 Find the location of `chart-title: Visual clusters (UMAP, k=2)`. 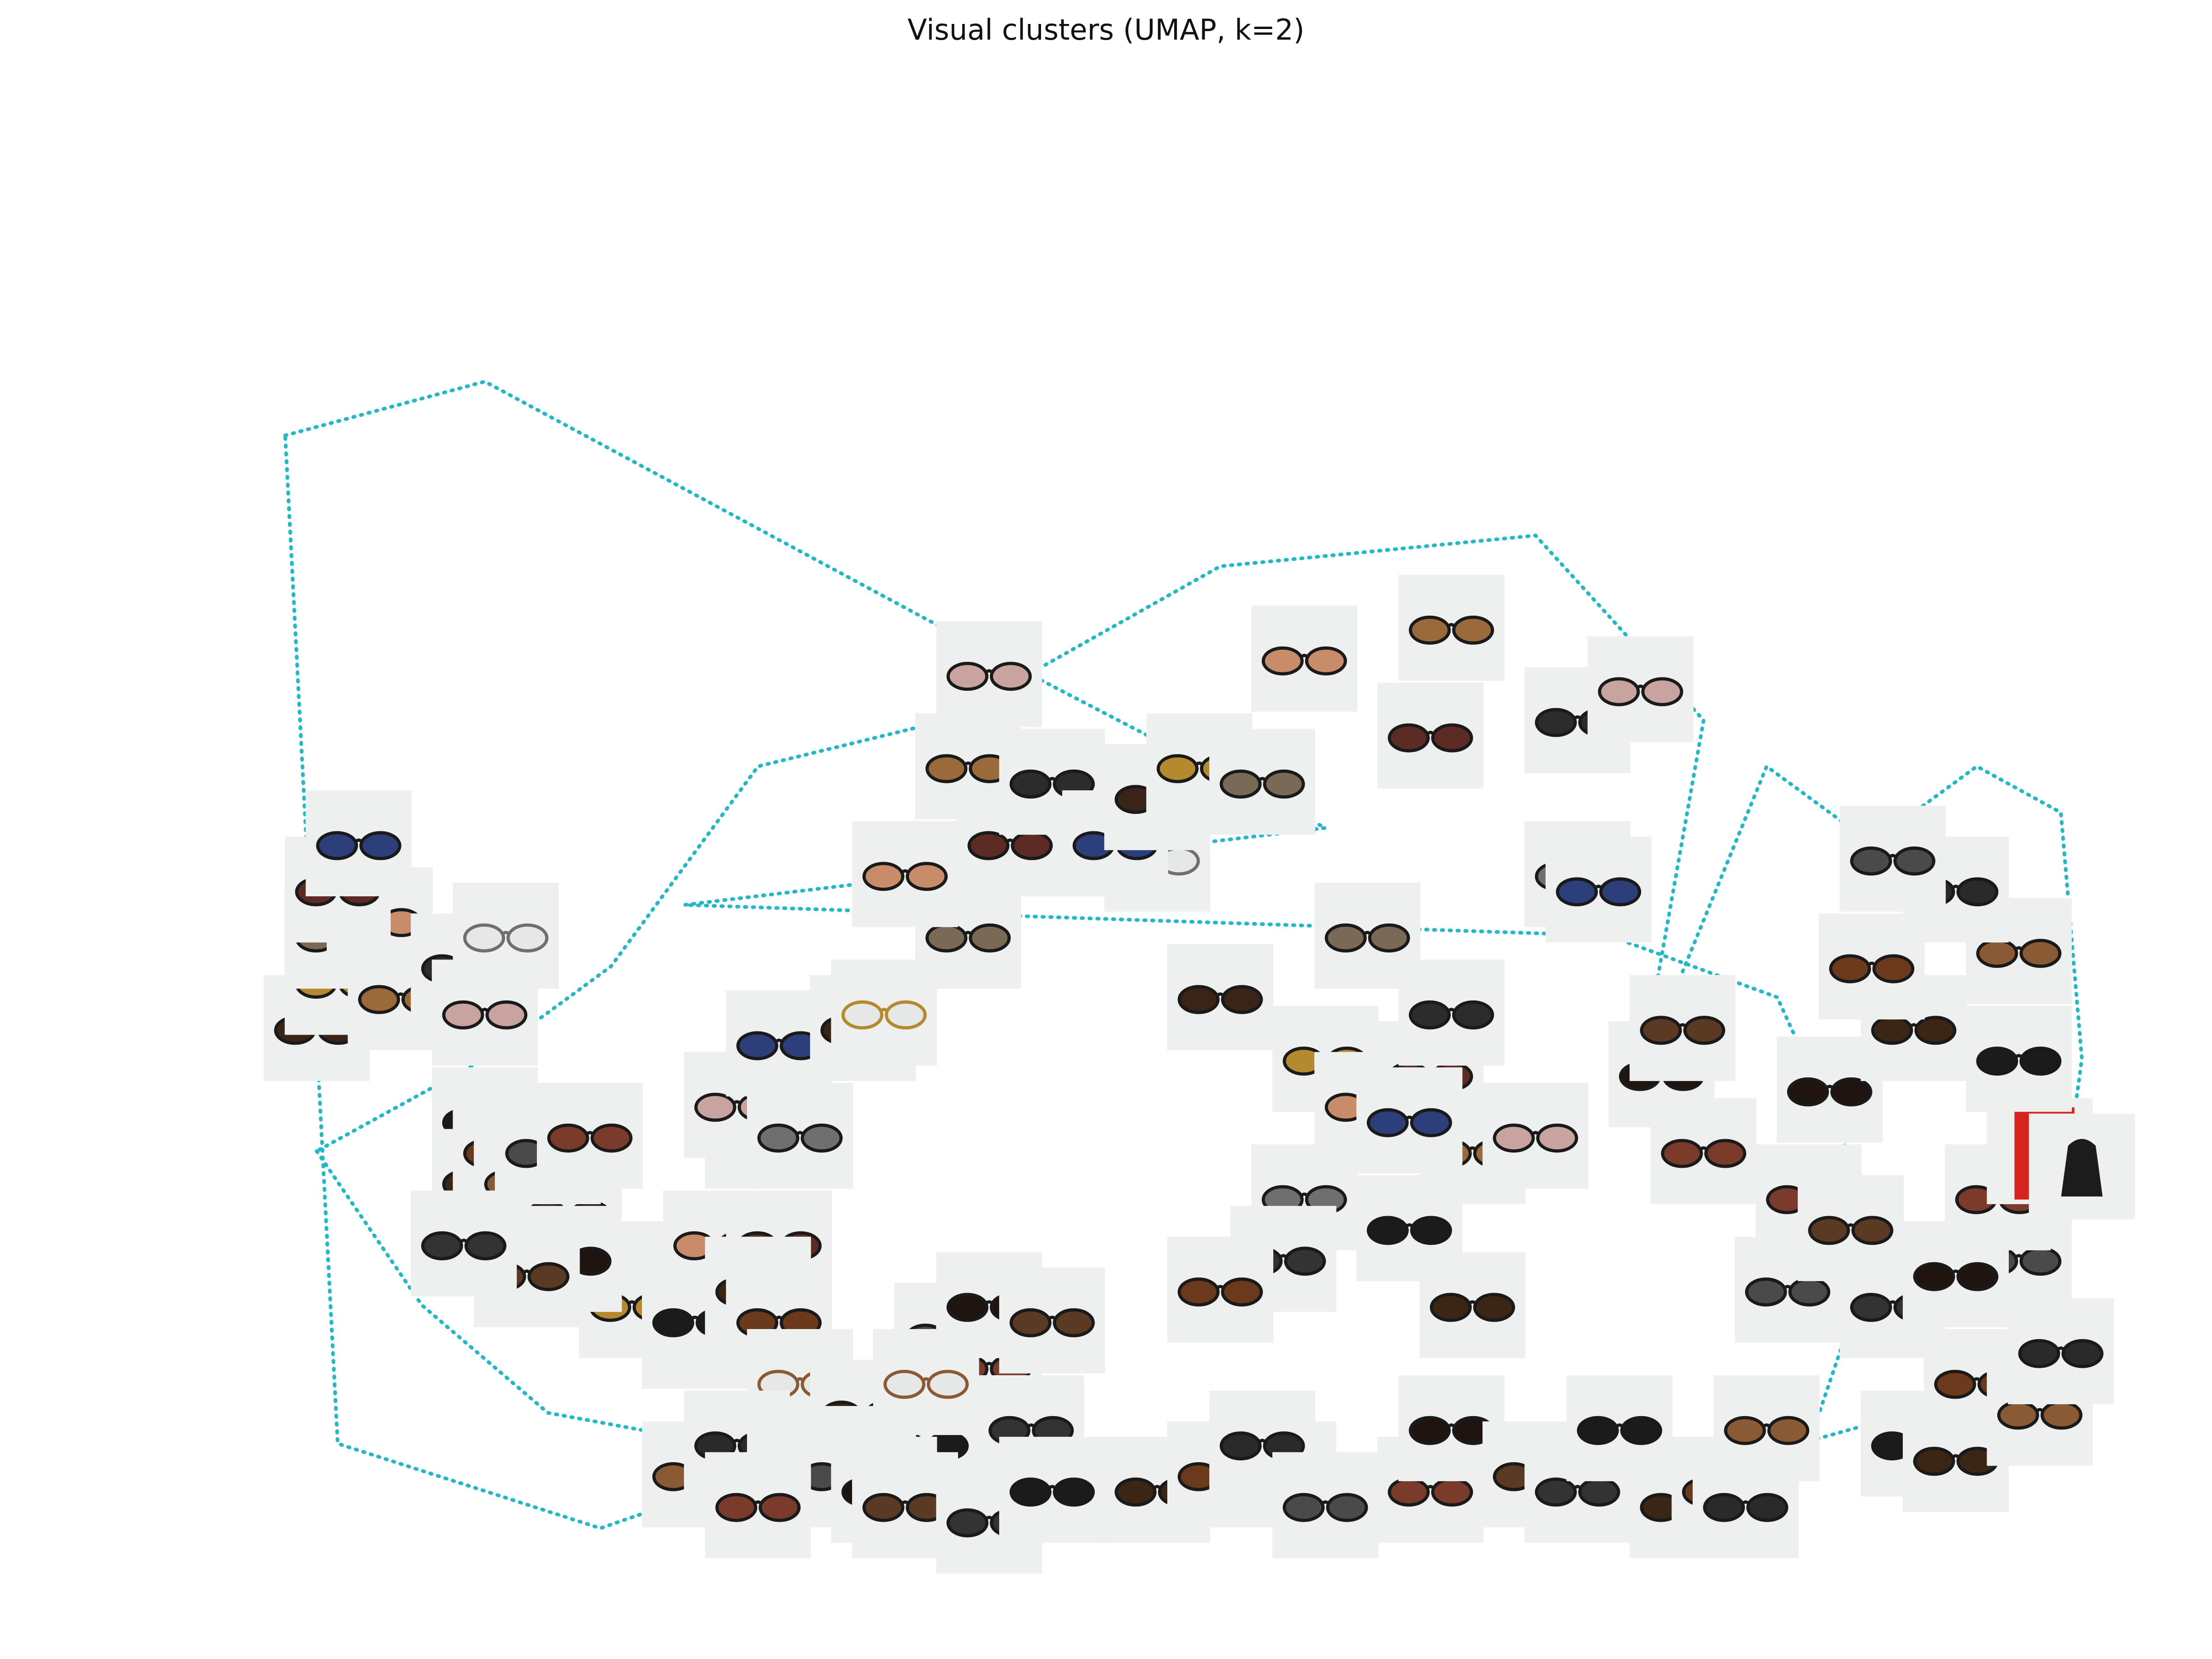

chart-title: Visual clusters (UMAP, k=2) is located at coordinates (1106, 30).